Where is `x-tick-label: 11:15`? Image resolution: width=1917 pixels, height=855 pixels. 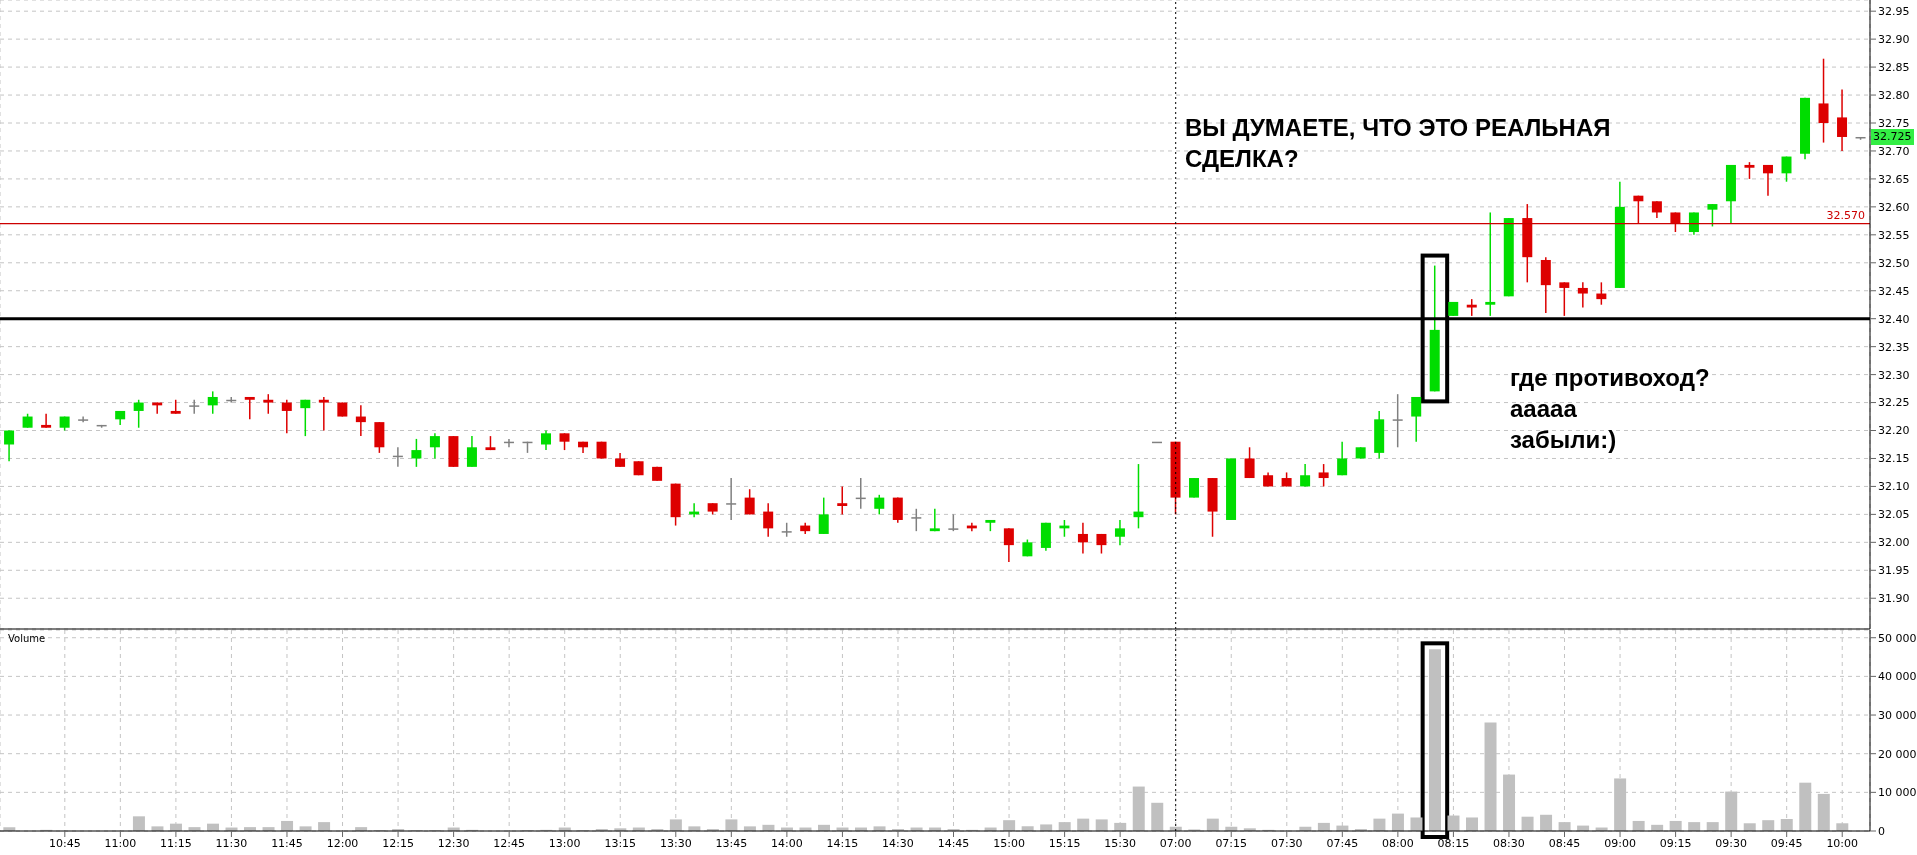
x-tick-label: 11:15 is located at coordinates (176, 843).